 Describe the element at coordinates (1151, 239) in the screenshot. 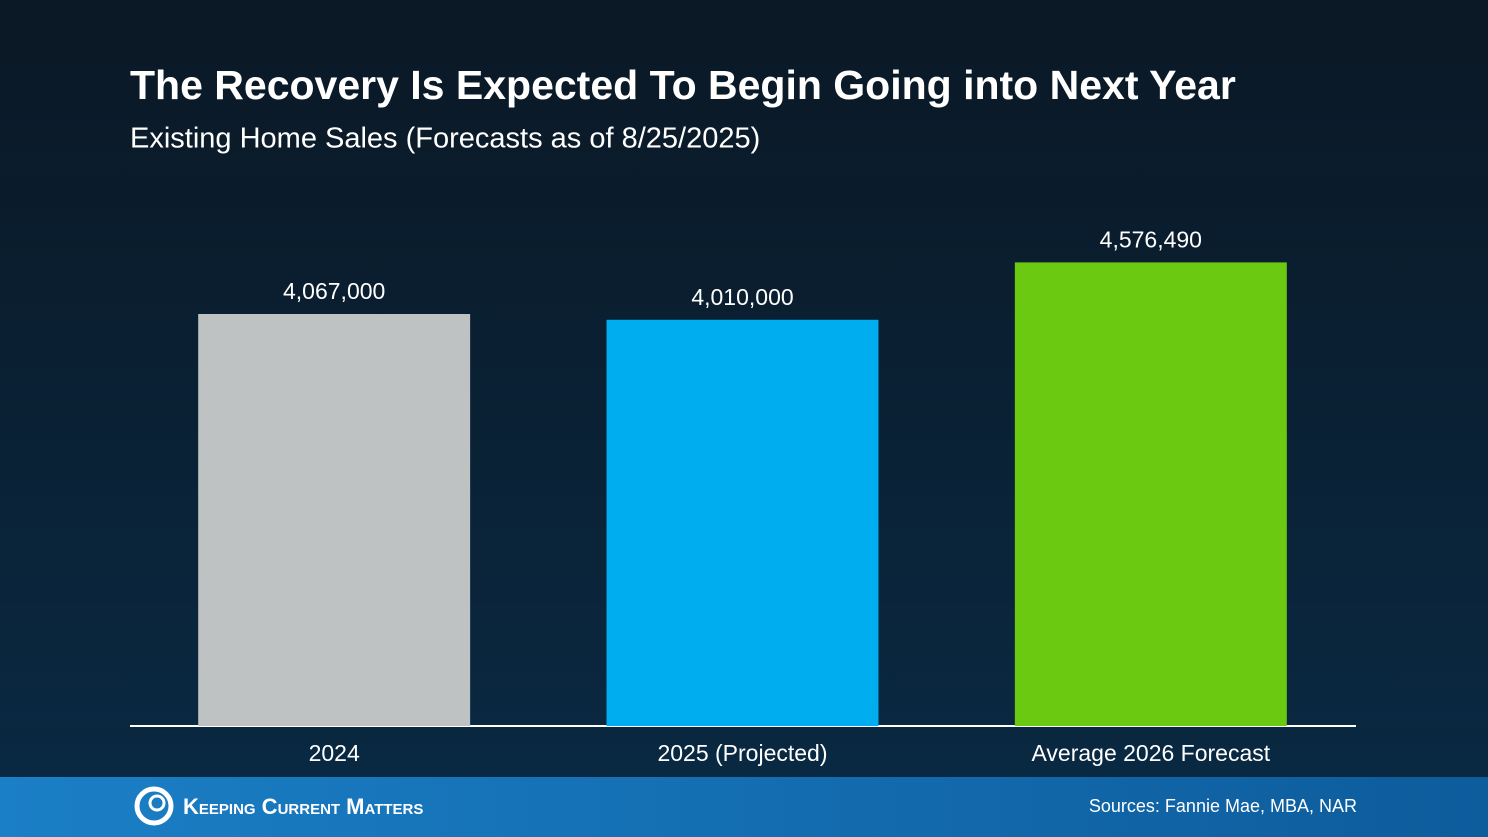

I see `value-label: 4,576,490` at that location.